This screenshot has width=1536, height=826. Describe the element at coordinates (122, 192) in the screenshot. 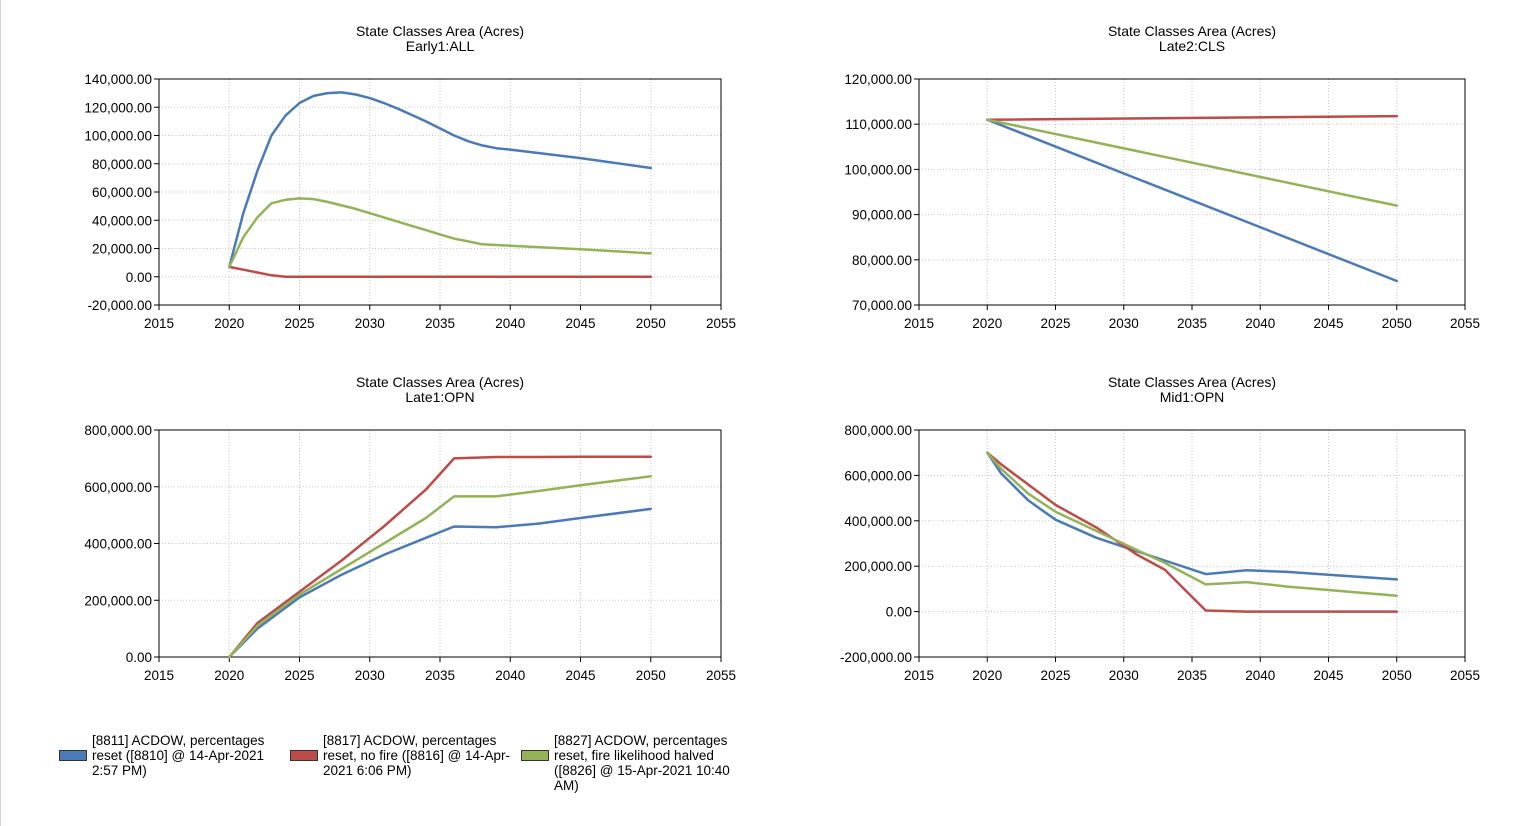

I see `y-tick-label: 60,000.00` at that location.